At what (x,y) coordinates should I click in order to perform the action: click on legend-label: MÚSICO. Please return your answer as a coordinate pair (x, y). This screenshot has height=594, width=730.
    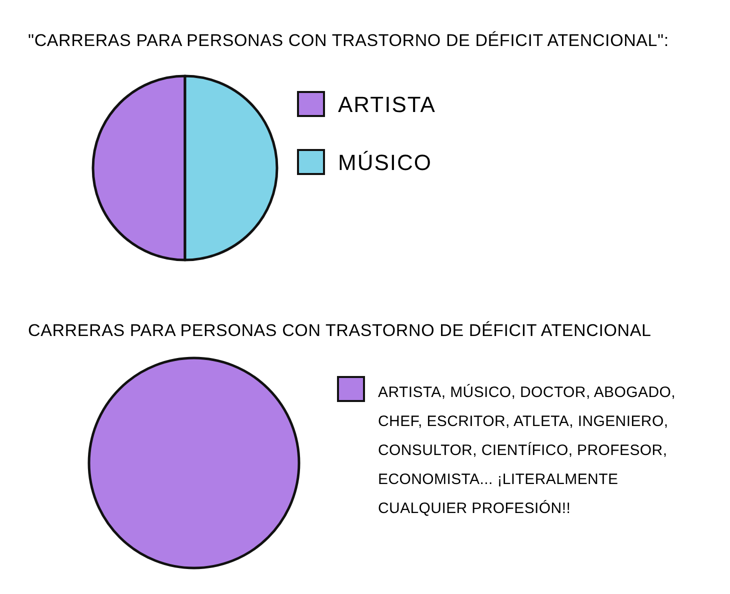
    Looking at the image, I should click on (385, 162).